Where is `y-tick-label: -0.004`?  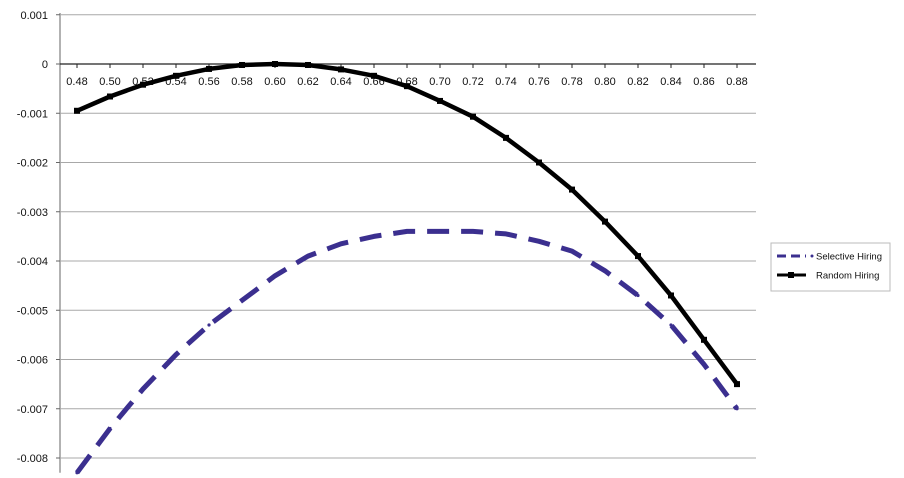
y-tick-label: -0.004 is located at coordinates (32, 262).